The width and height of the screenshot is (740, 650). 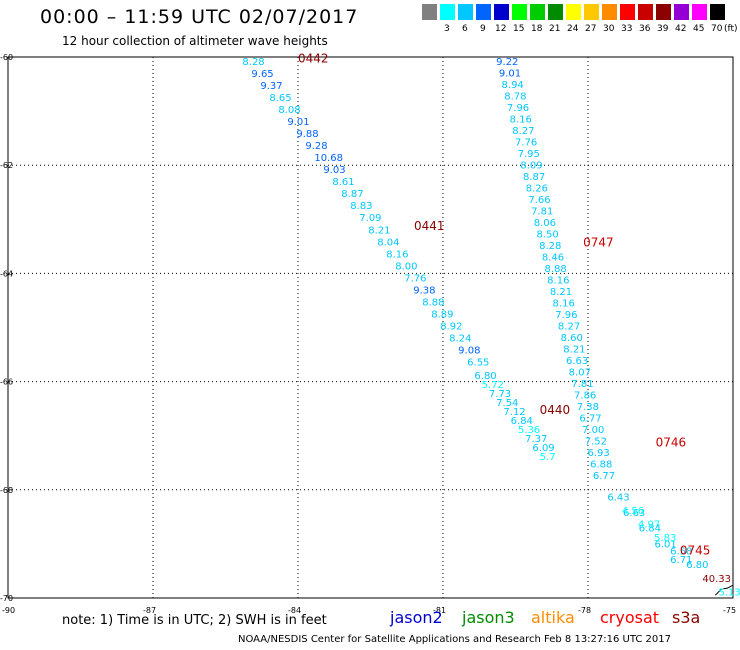 What do you see at coordinates (591, 29) in the screenshot?
I see `legend-label: 27` at bounding box center [591, 29].